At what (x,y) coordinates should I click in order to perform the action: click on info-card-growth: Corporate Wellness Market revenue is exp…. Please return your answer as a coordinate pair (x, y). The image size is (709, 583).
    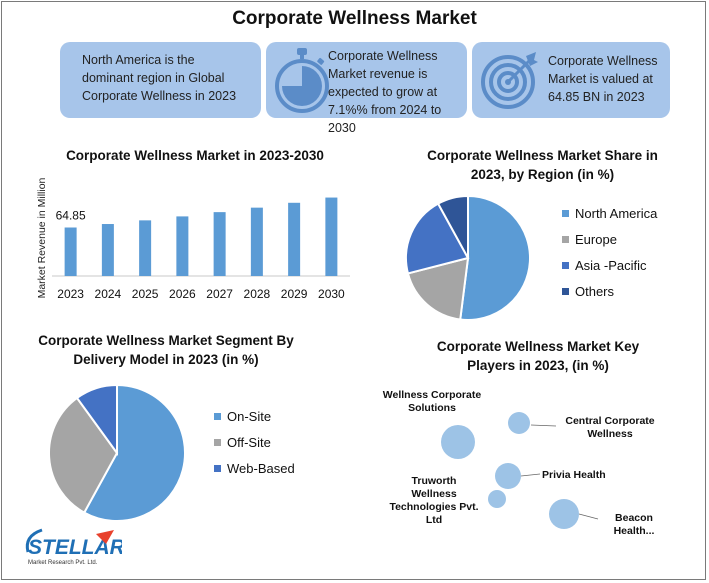
    Looking at the image, I should click on (366, 88).